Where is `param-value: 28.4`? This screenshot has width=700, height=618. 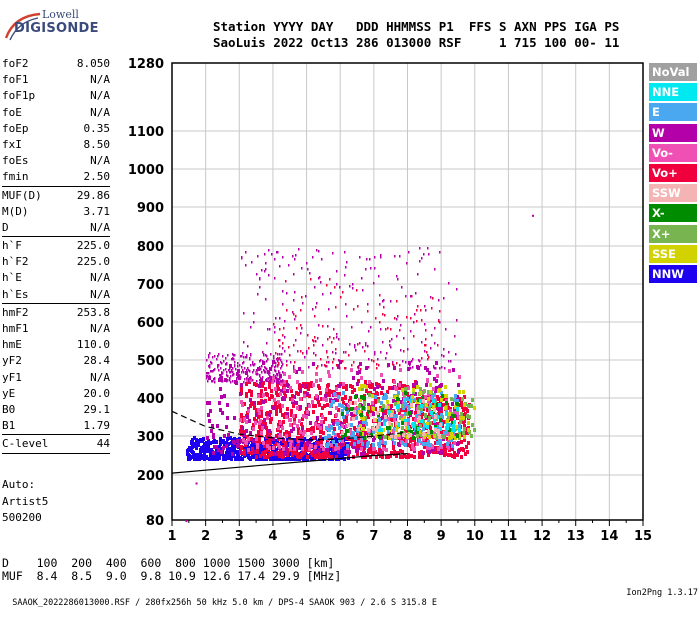 param-value: 28.4 is located at coordinates (97, 361).